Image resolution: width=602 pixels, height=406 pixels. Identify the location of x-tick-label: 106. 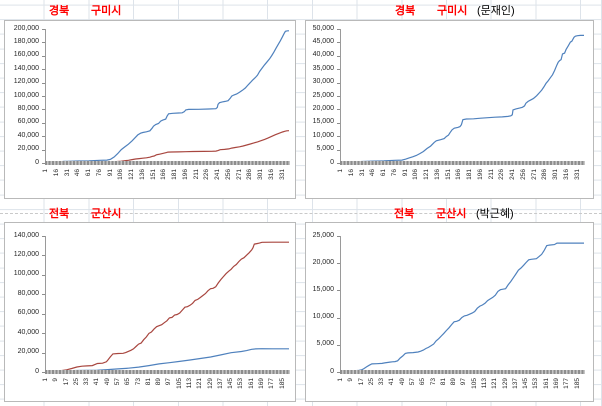
(121, 174).